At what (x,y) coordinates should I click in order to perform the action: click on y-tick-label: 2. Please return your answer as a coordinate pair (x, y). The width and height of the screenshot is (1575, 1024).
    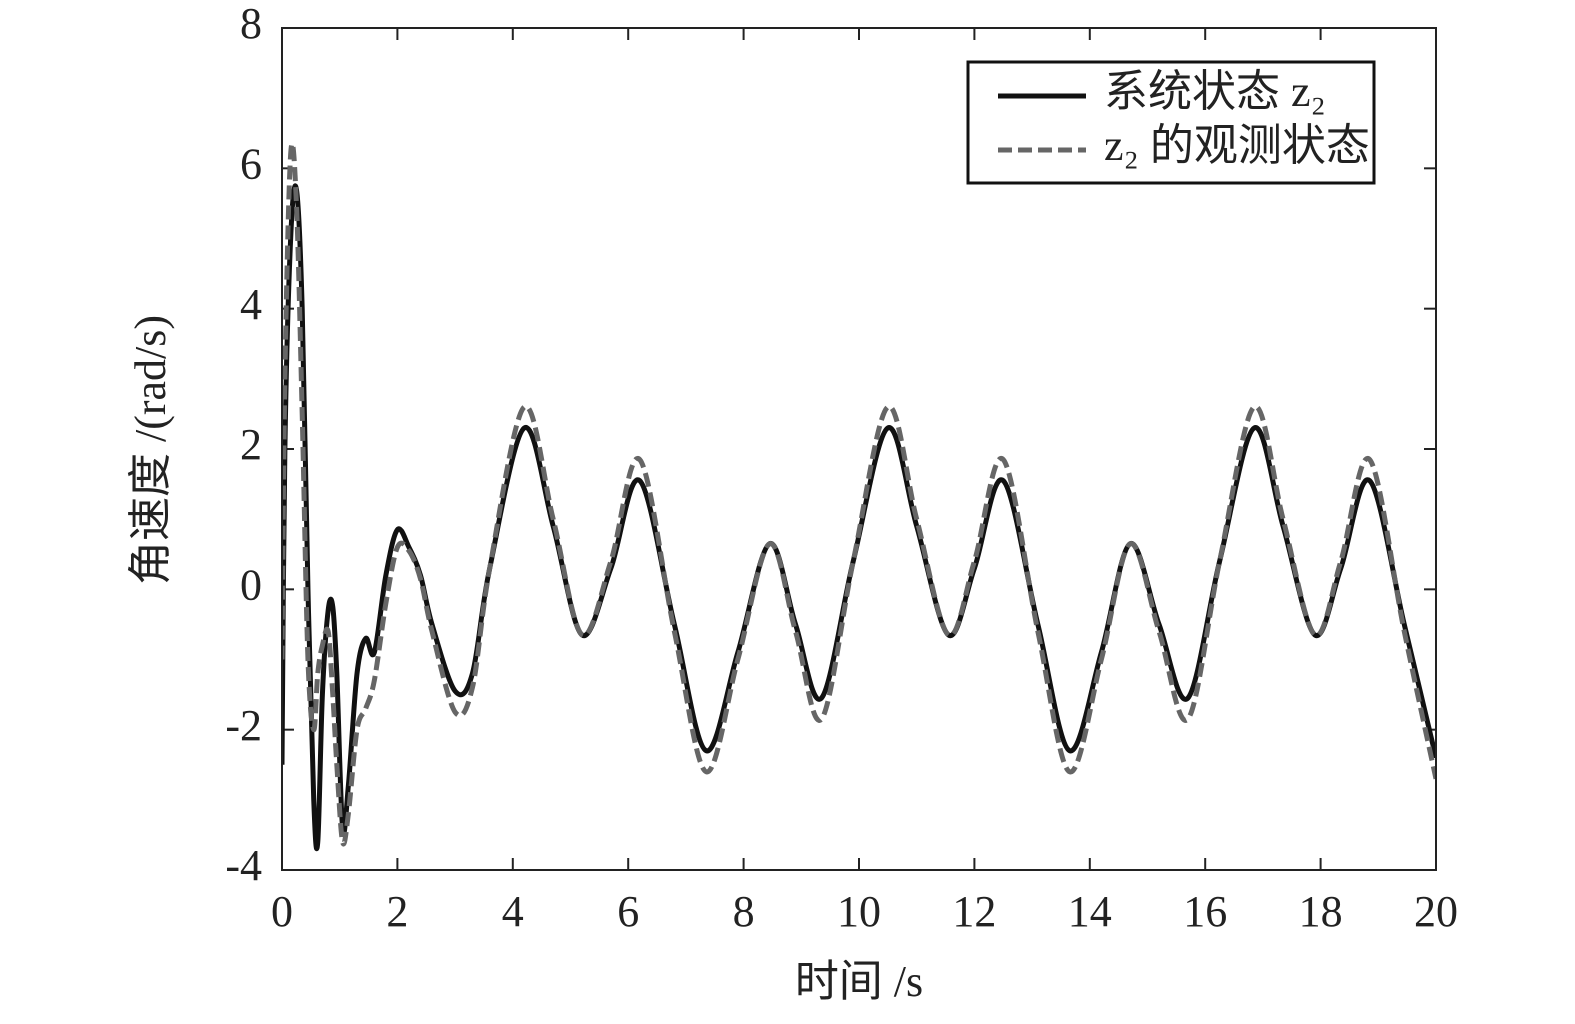
    Looking at the image, I should click on (251, 444).